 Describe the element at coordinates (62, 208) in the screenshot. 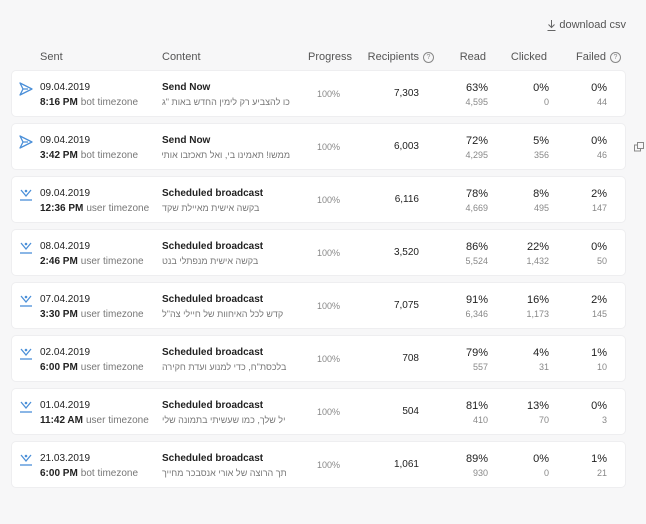

I see `sent-time-value: 12:36 PM` at that location.